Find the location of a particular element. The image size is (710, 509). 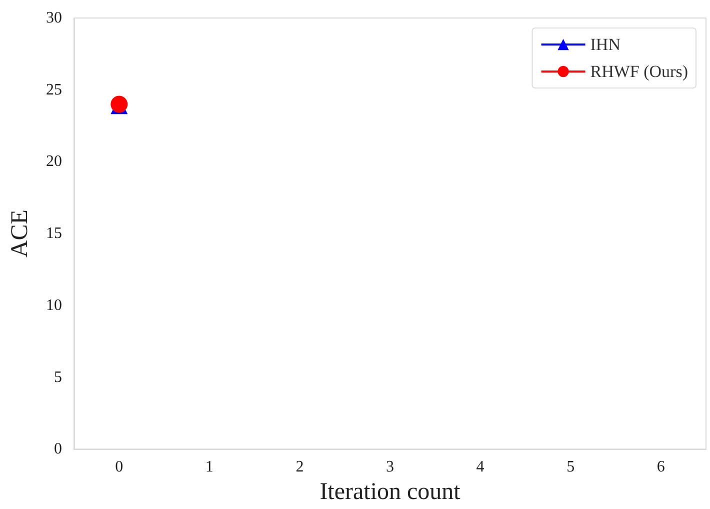

y-tick-label: 0 is located at coordinates (58, 449).